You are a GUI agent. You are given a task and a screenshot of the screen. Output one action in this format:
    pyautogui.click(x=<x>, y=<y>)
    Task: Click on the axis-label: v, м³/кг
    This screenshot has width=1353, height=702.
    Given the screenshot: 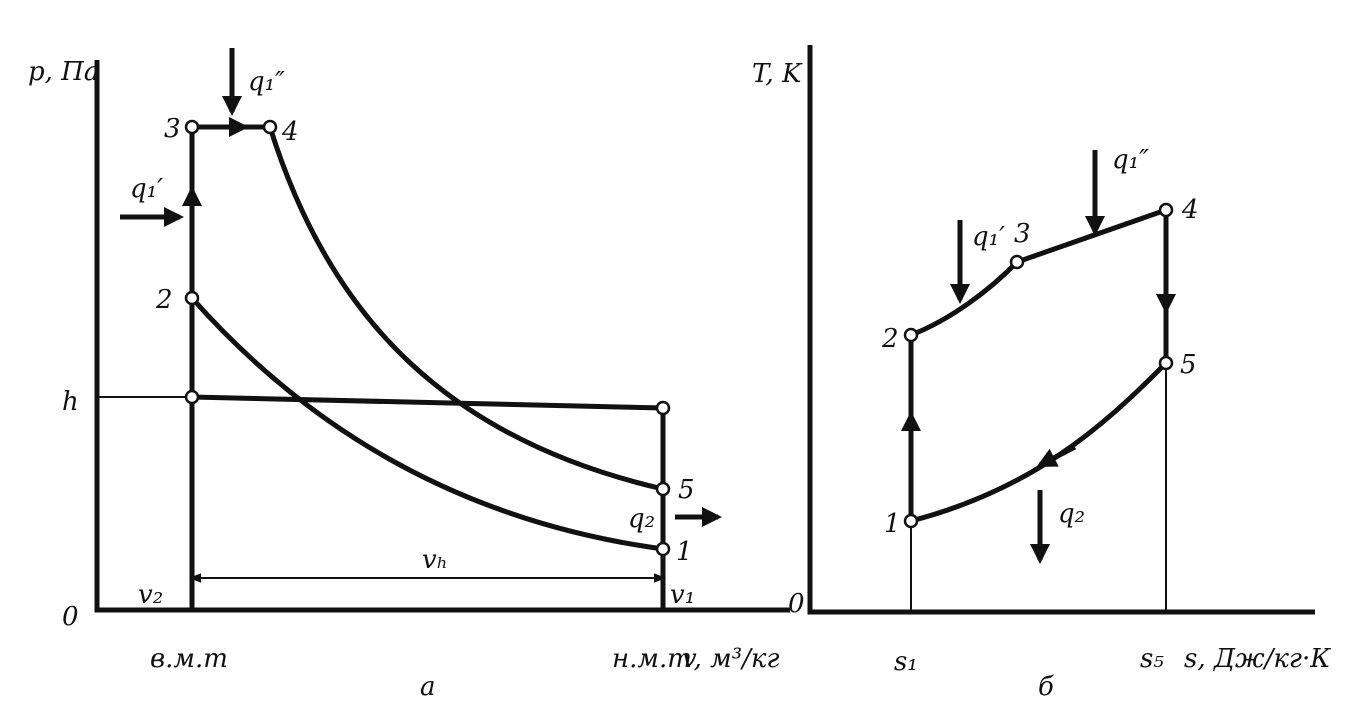 What is the action you would take?
    pyautogui.click(x=731, y=659)
    